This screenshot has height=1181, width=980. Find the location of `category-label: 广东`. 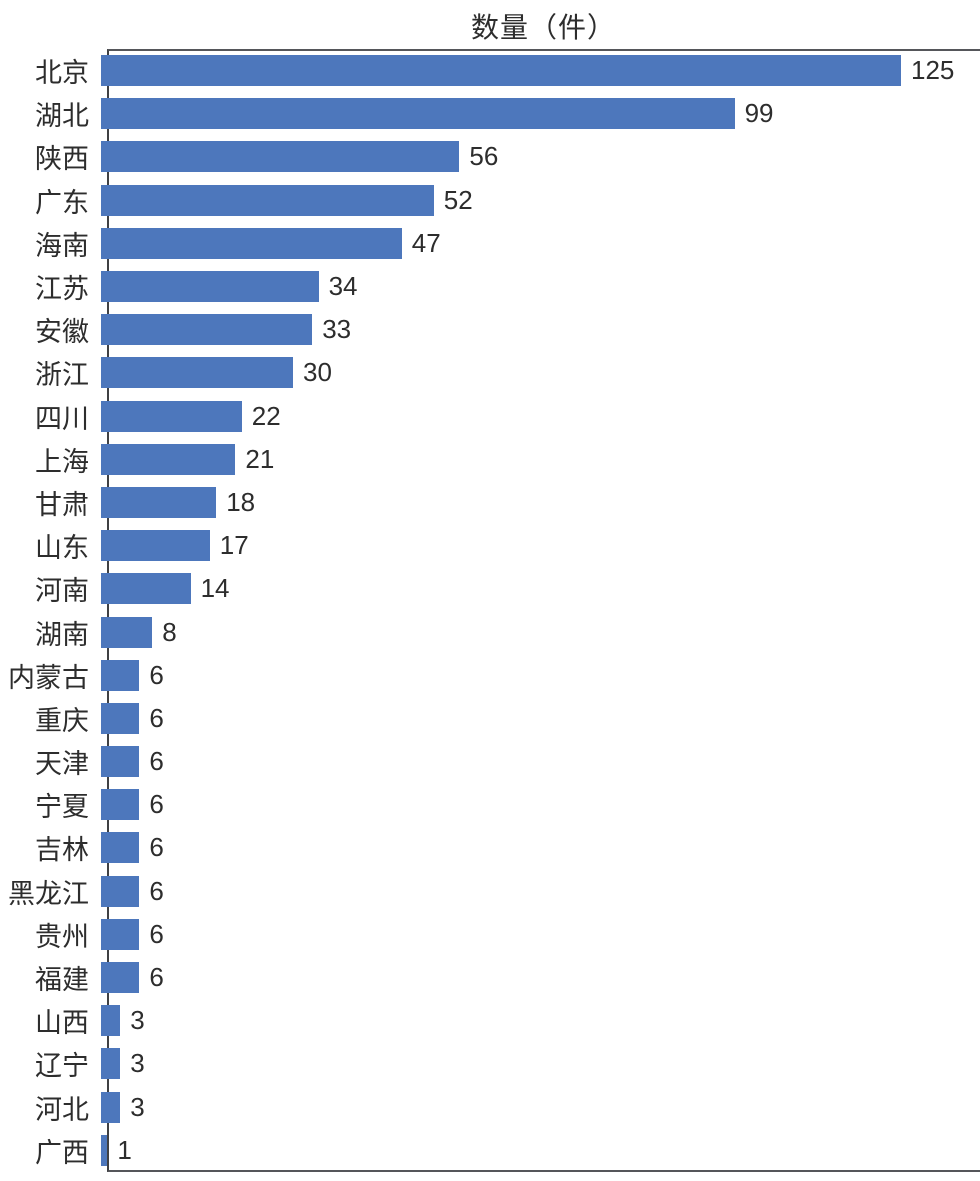

category-label: 广东 is located at coordinates (62, 202).